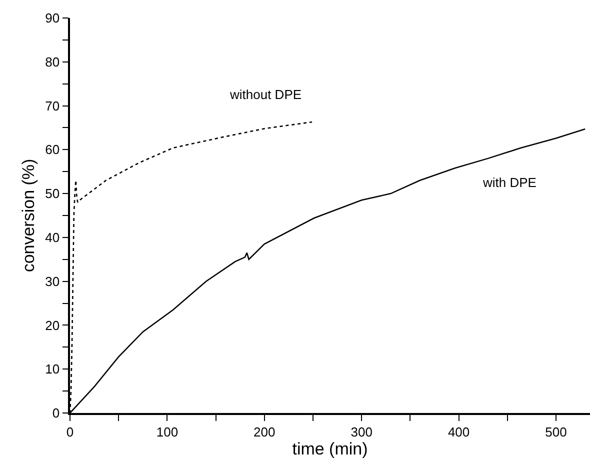  Describe the element at coordinates (330, 448) in the screenshot. I see `x-axis-title: time (min)` at that location.